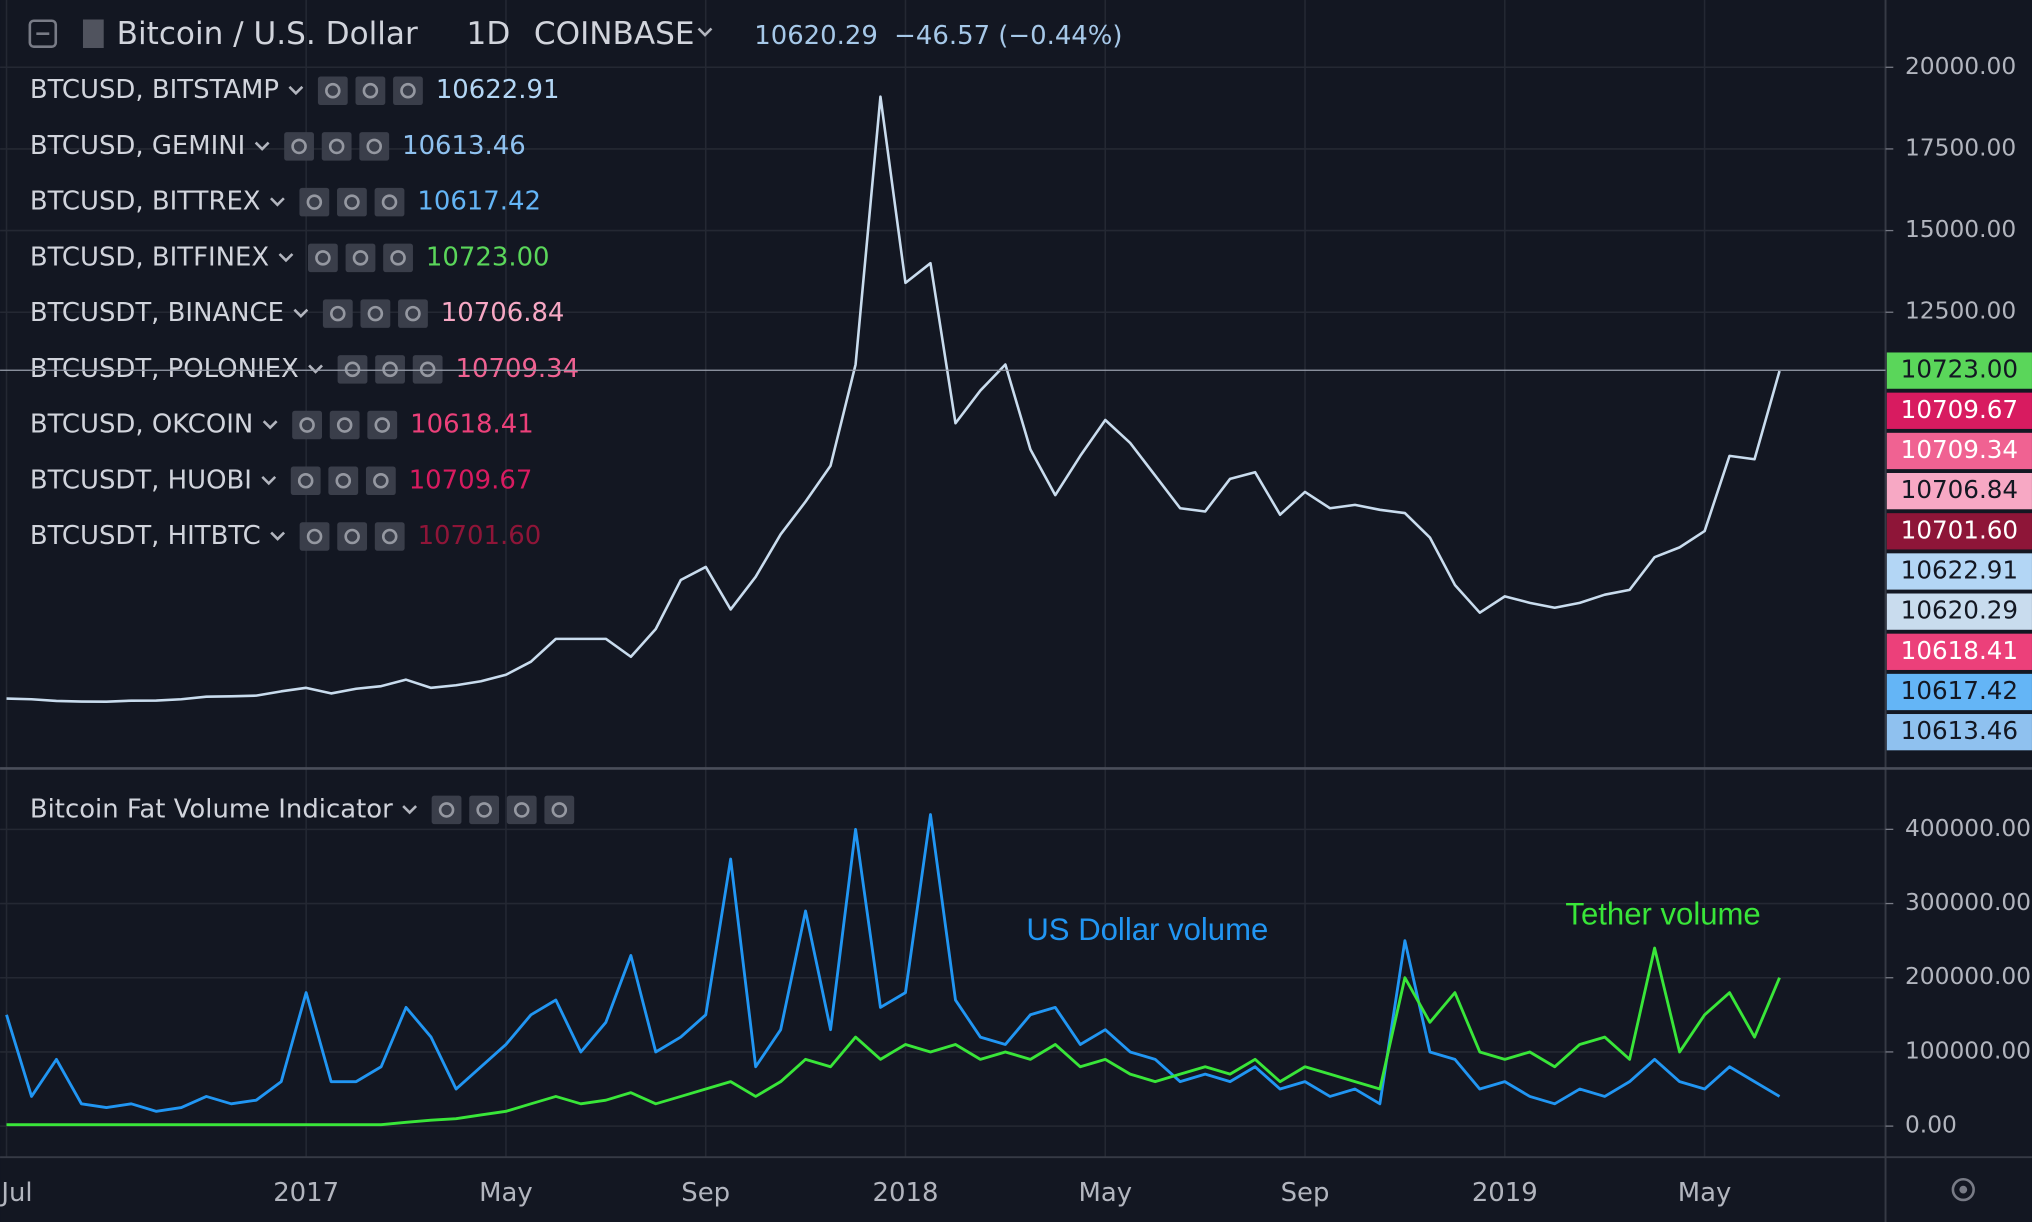 The image size is (2032, 1222). I want to click on legend-value: 10706.84, so click(503, 313).